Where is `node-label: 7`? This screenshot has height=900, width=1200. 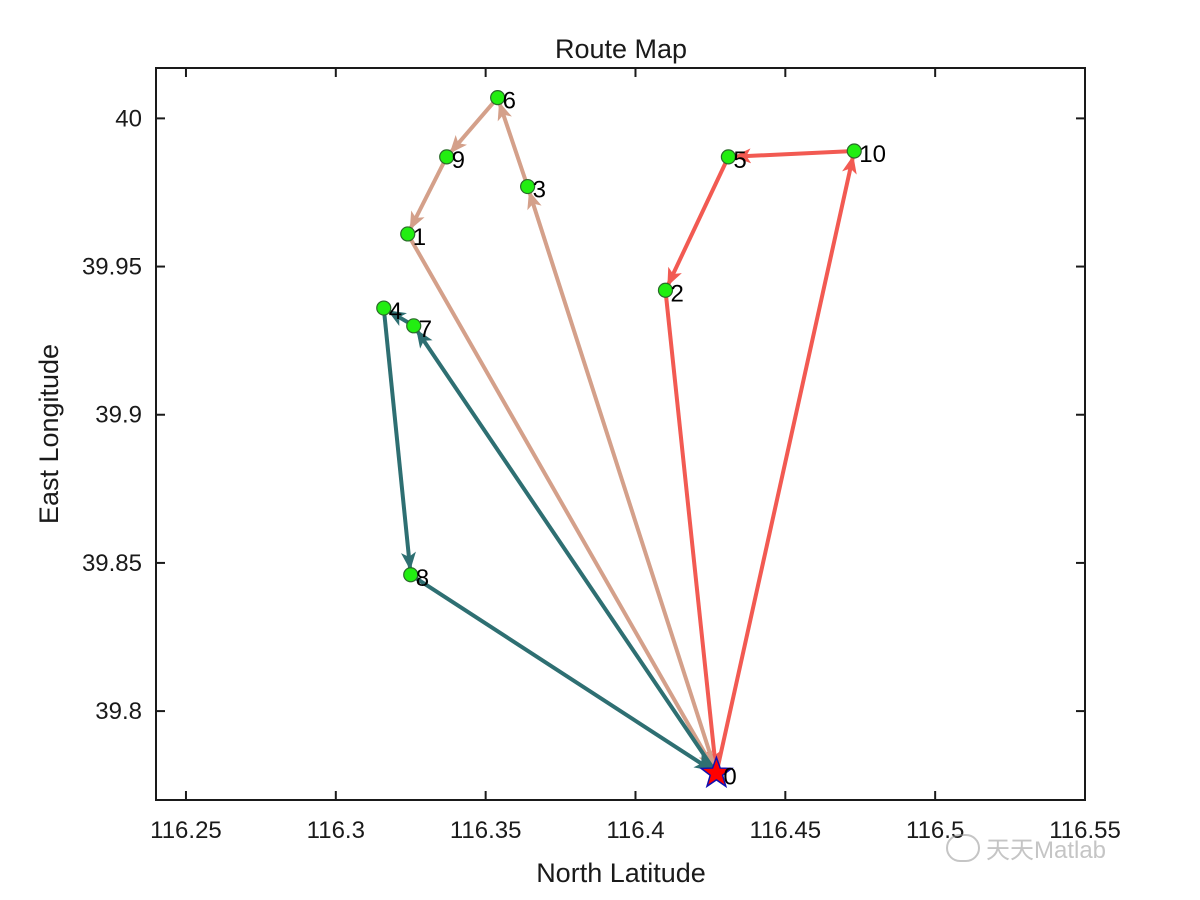 node-label: 7 is located at coordinates (425, 329).